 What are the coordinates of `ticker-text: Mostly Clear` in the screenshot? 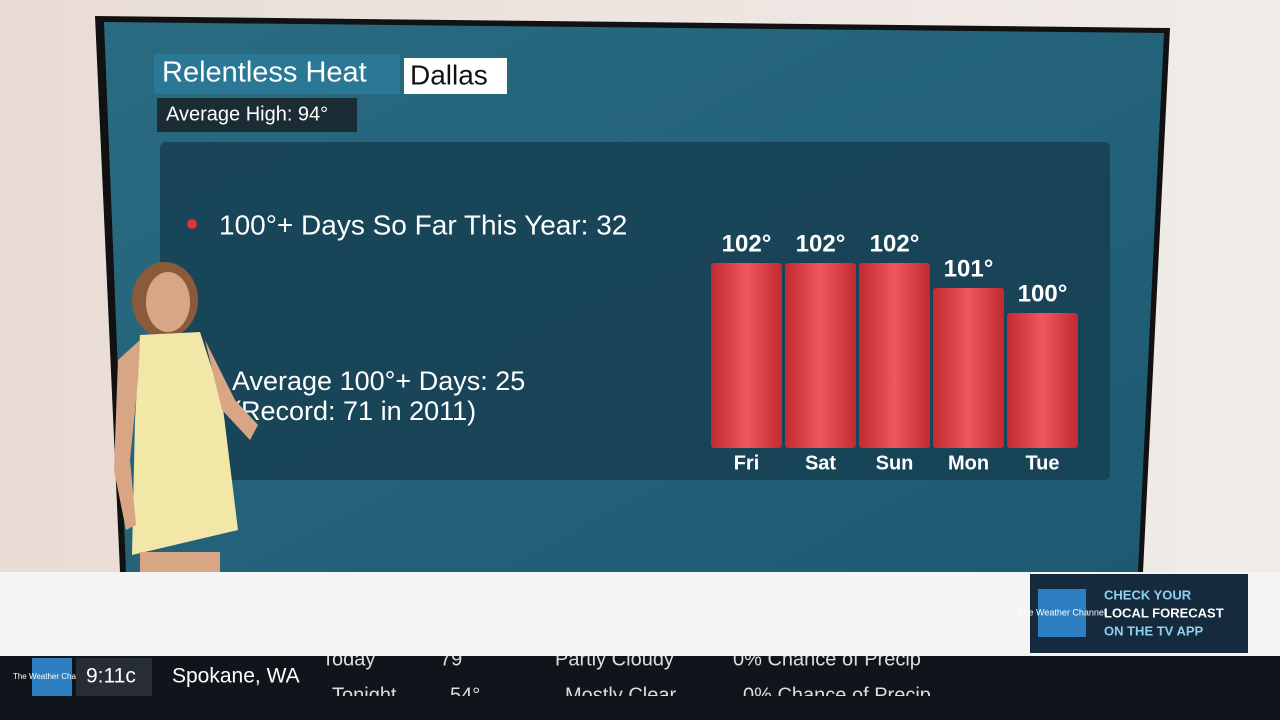 It's located at (620, 695).